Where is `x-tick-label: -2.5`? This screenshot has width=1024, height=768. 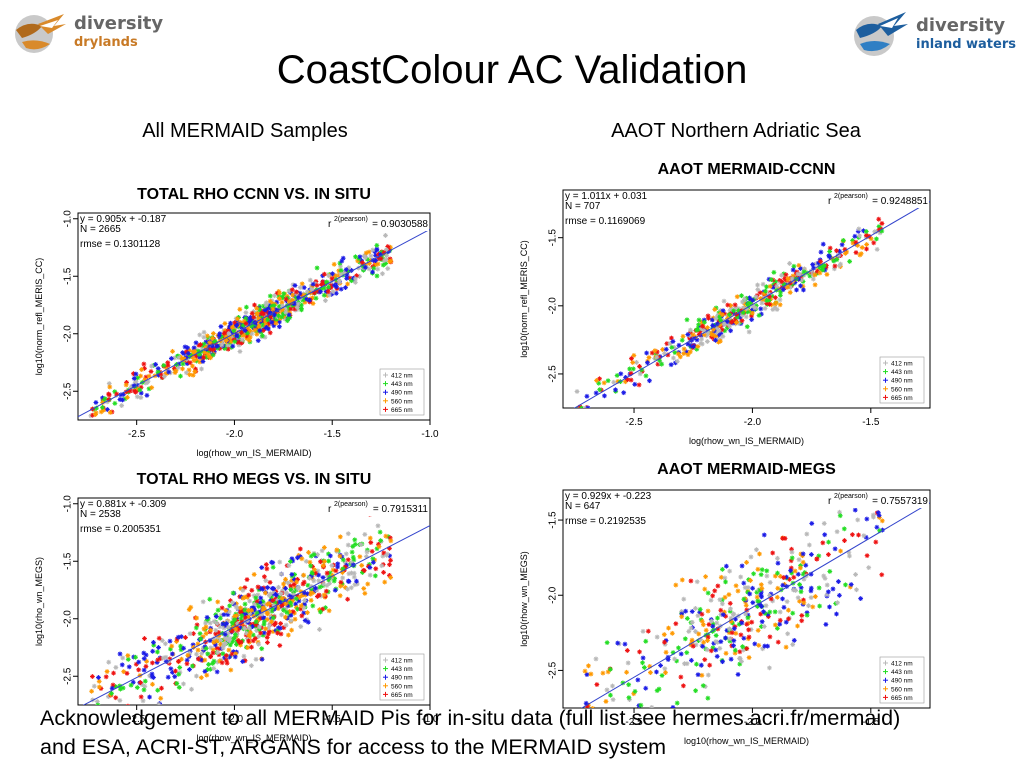 x-tick-label: -2.5 is located at coordinates (634, 422).